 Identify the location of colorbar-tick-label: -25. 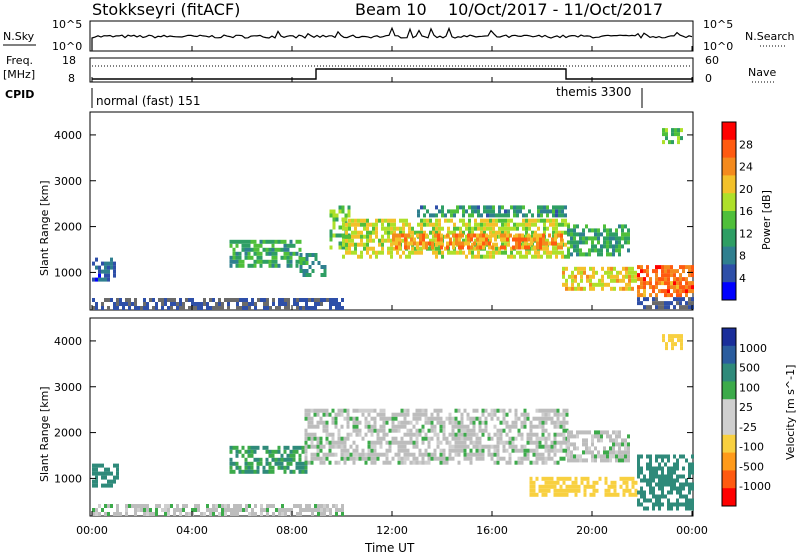
(748, 427).